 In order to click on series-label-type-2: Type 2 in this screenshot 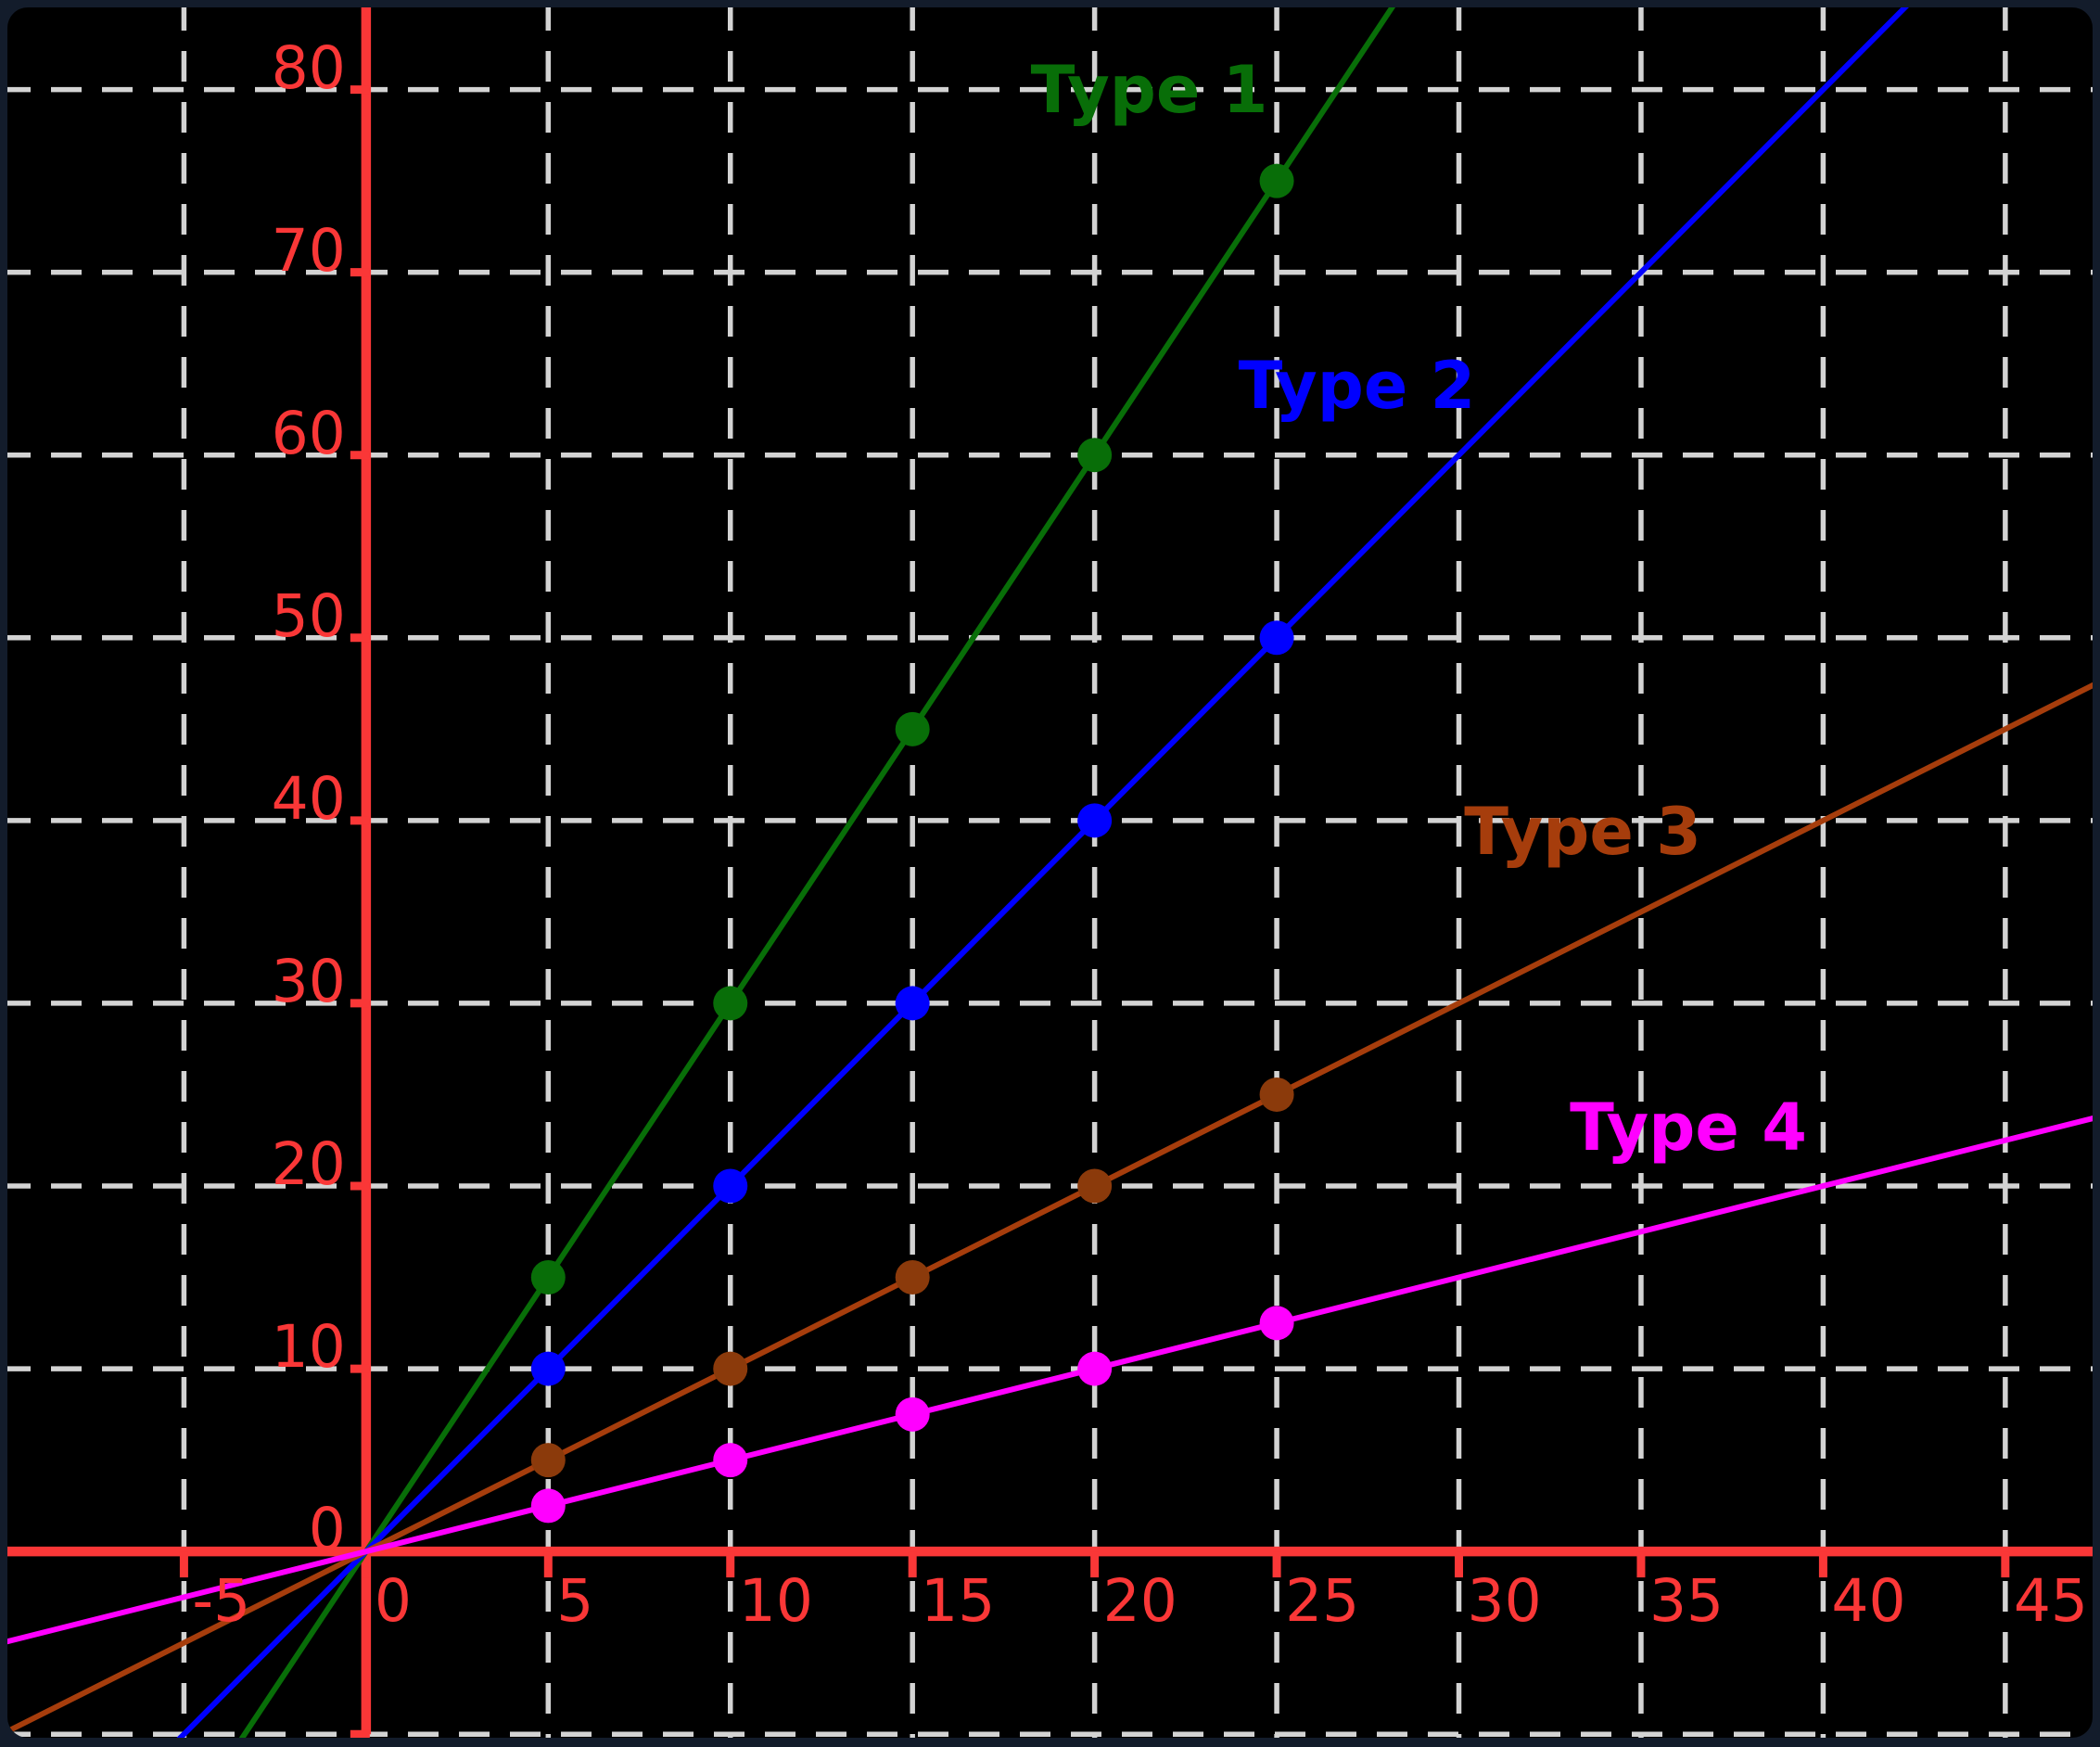, I will do `click(1357, 385)`.